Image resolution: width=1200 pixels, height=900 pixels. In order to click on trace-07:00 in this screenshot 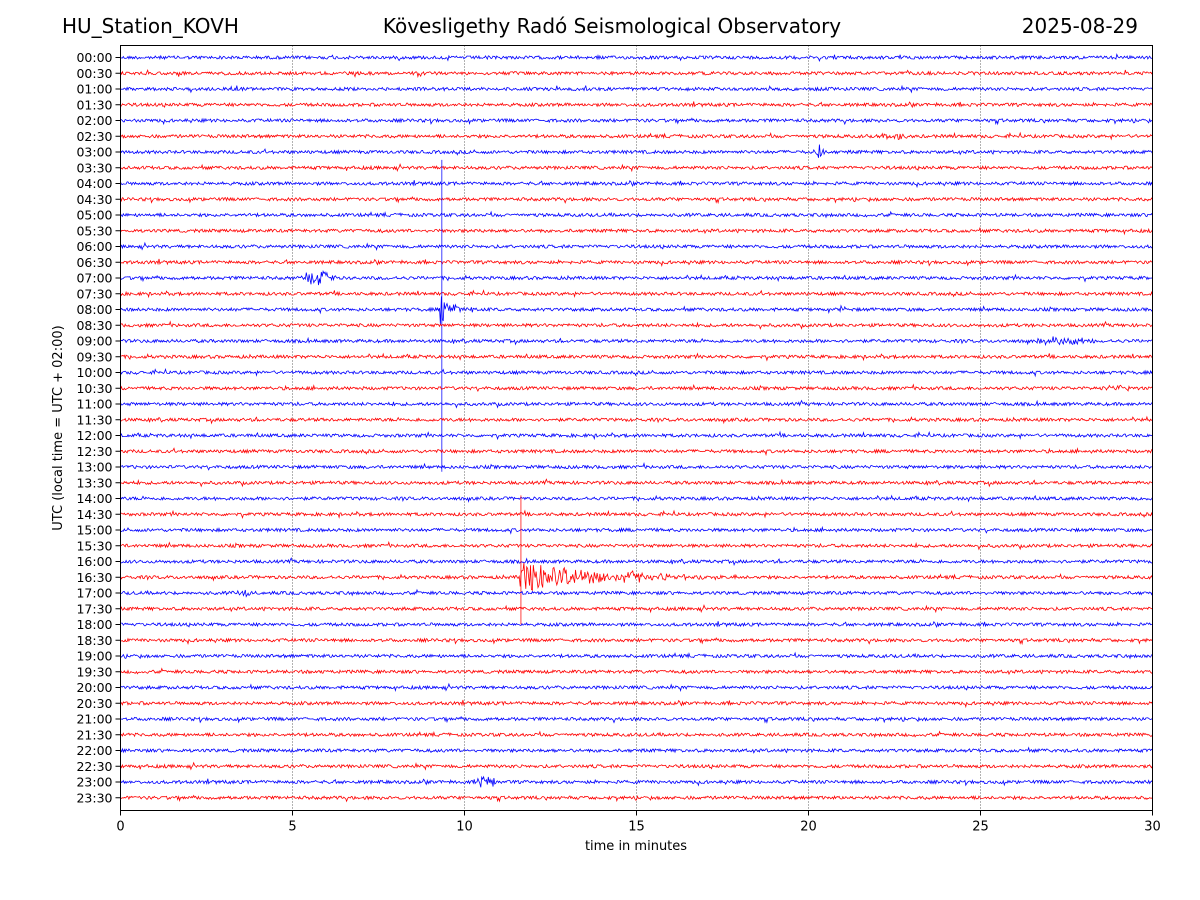, I will do `click(636, 277)`.